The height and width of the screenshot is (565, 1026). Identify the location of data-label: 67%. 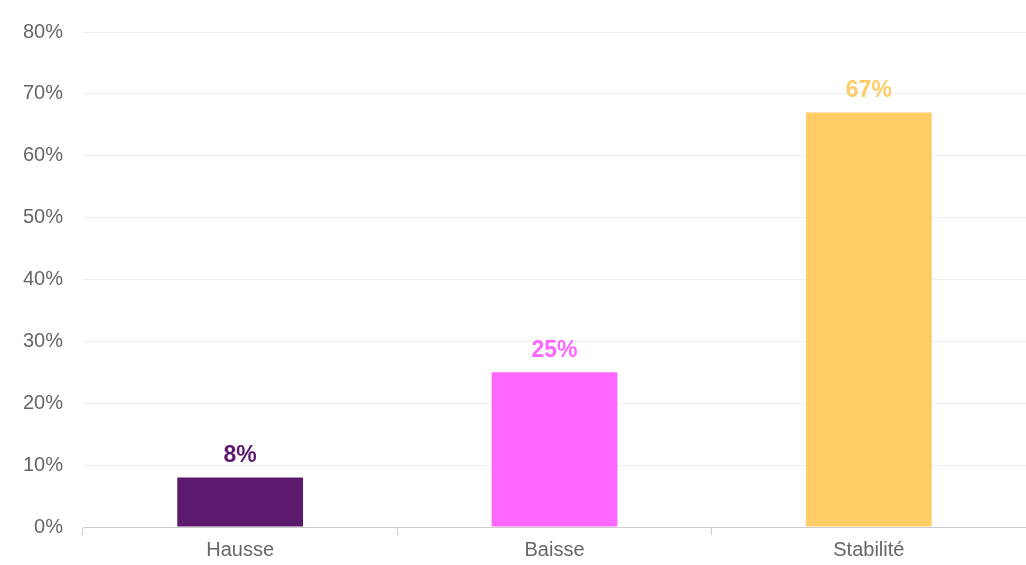
(868, 89).